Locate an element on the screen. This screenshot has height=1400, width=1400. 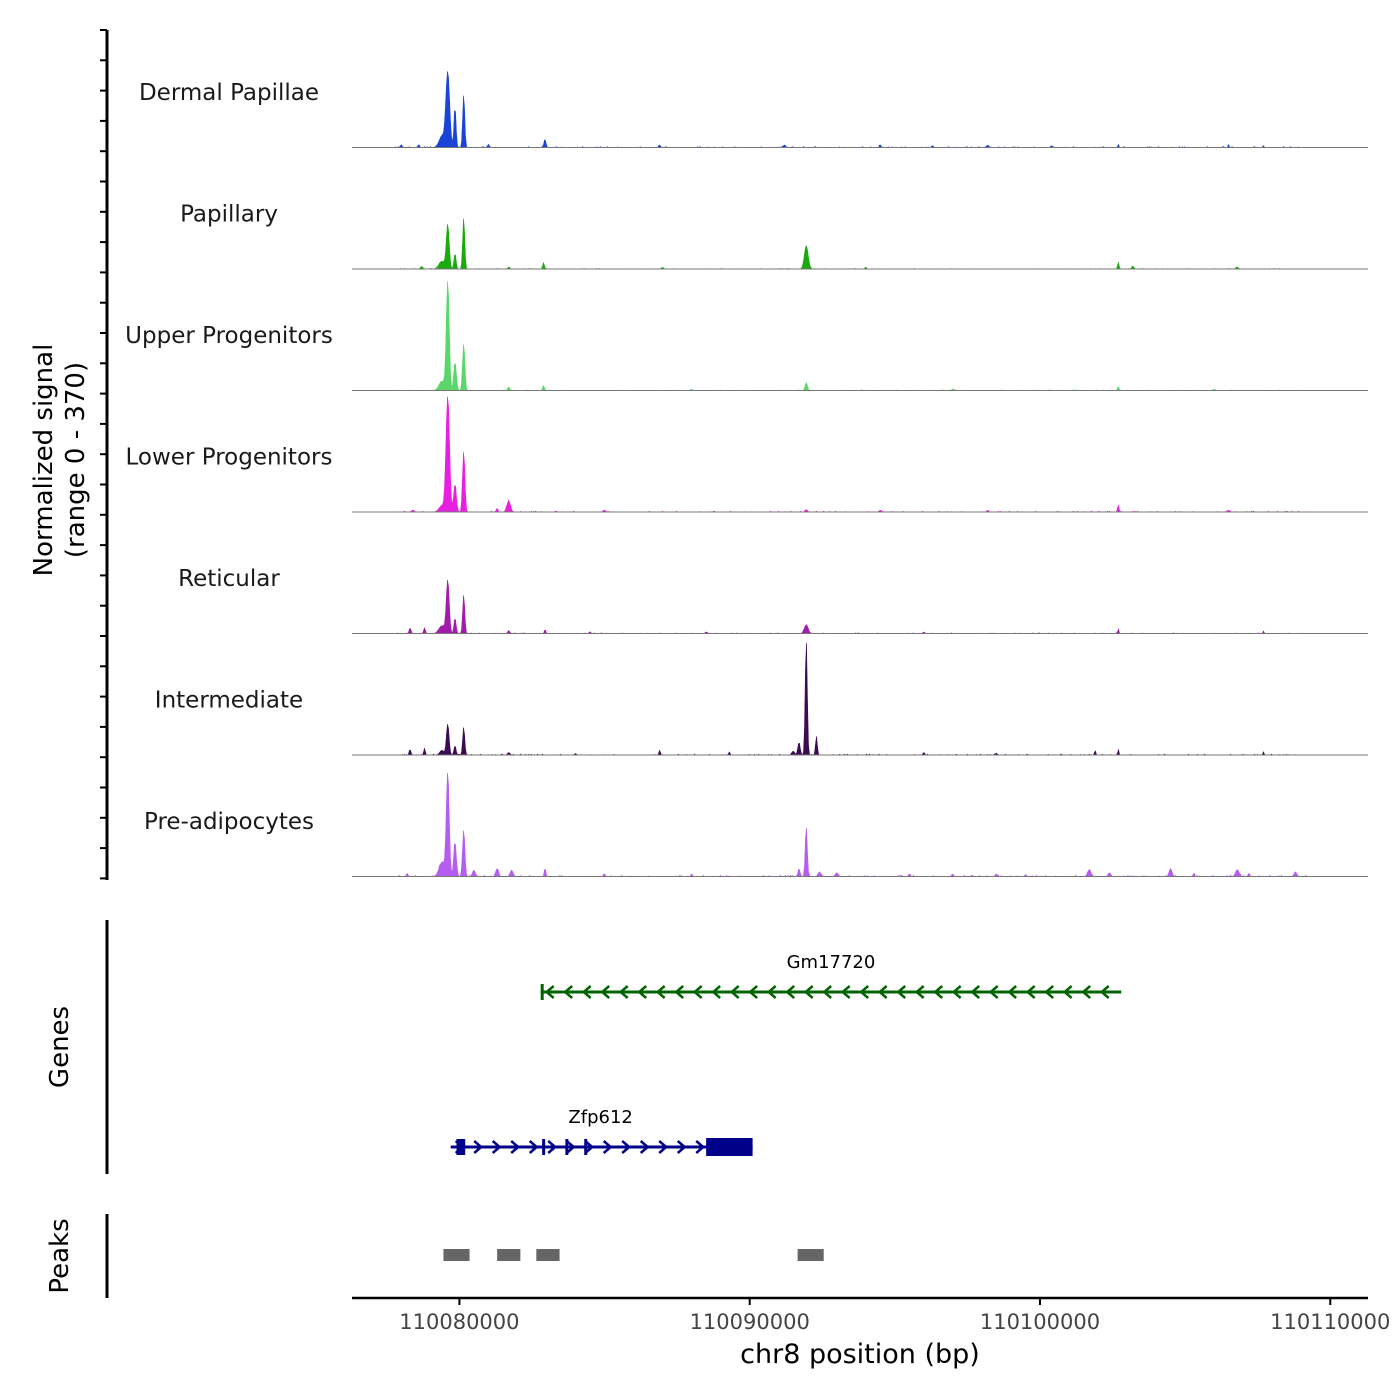
track-label: Papillary is located at coordinates (229, 215).